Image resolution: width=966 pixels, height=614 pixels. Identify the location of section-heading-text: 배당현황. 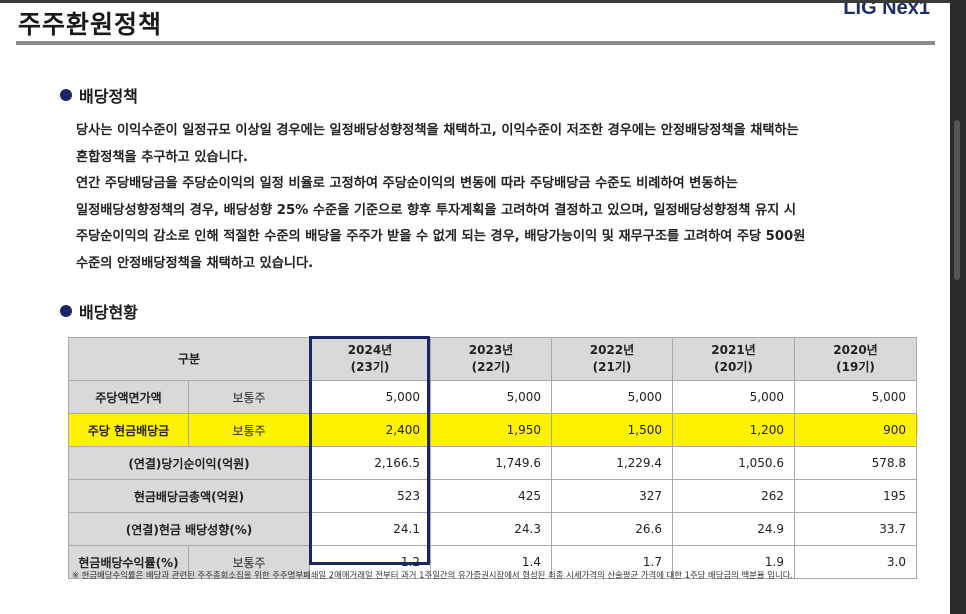
(108, 312).